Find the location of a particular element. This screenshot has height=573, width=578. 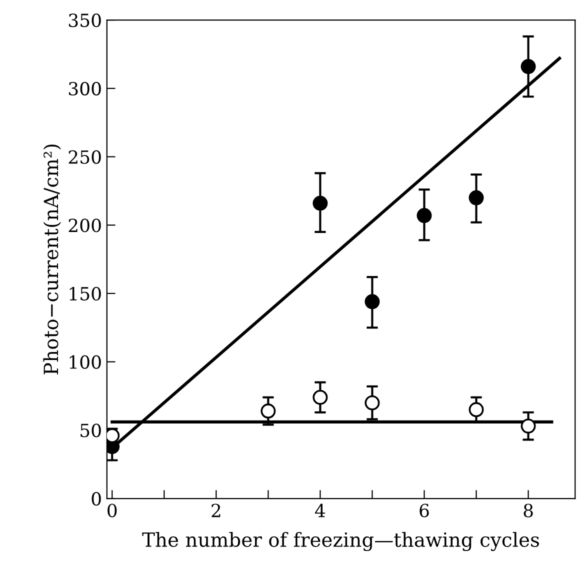

y-axis-title: Photo−current(nA/cm²) is located at coordinates (52, 259).